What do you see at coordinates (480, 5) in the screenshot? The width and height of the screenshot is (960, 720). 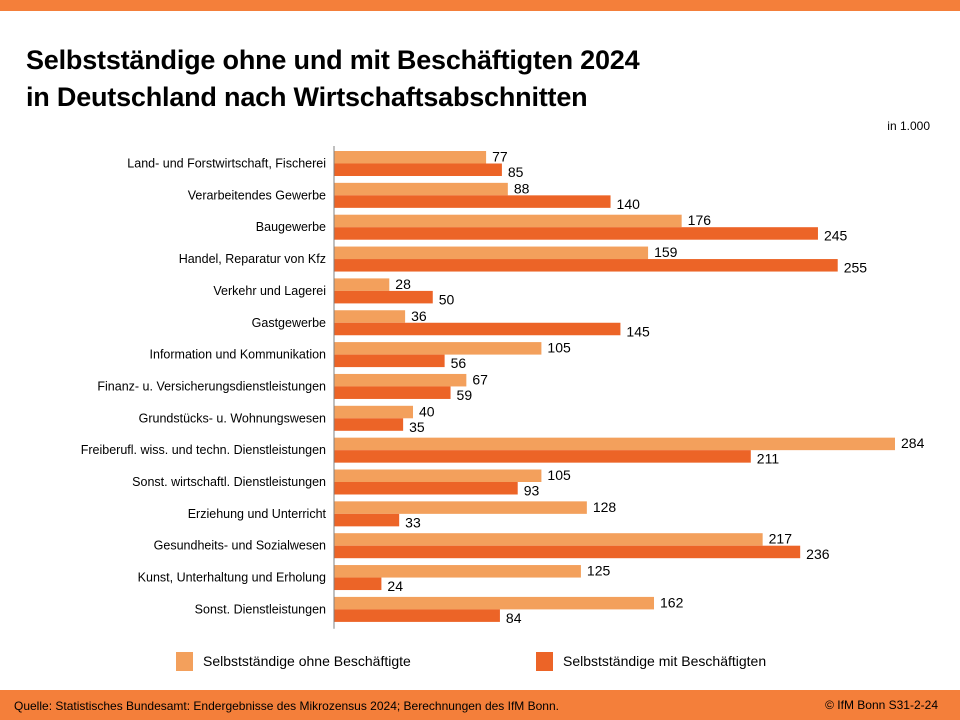 I see `top-accent-bar` at bounding box center [480, 5].